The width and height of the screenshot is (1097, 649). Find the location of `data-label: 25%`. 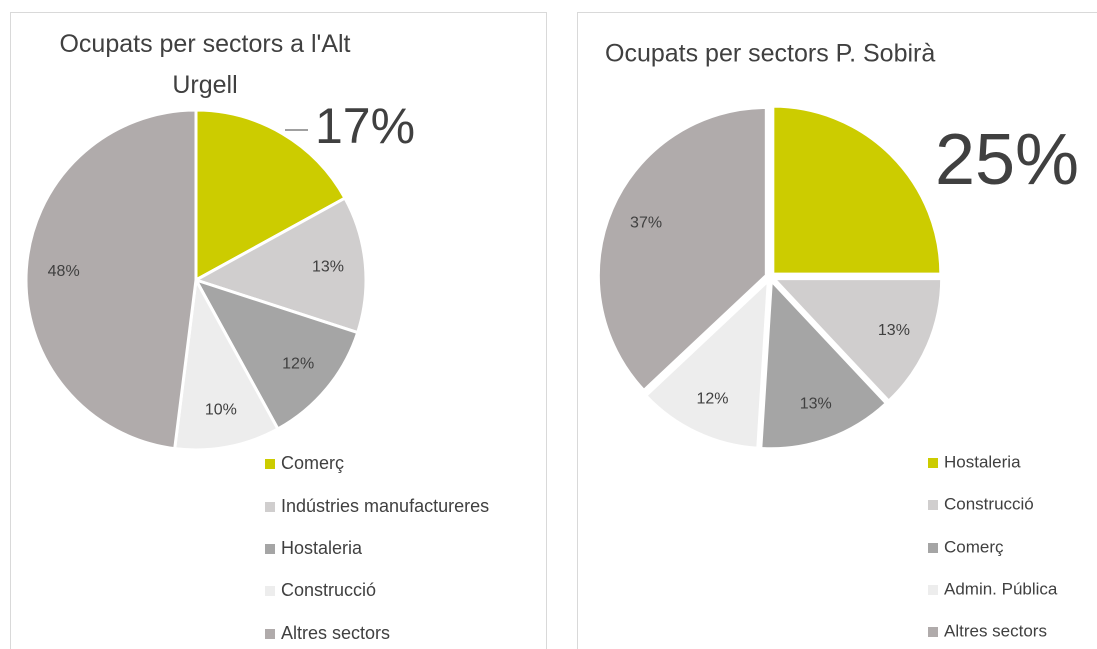

data-label: 25% is located at coordinates (1007, 160).